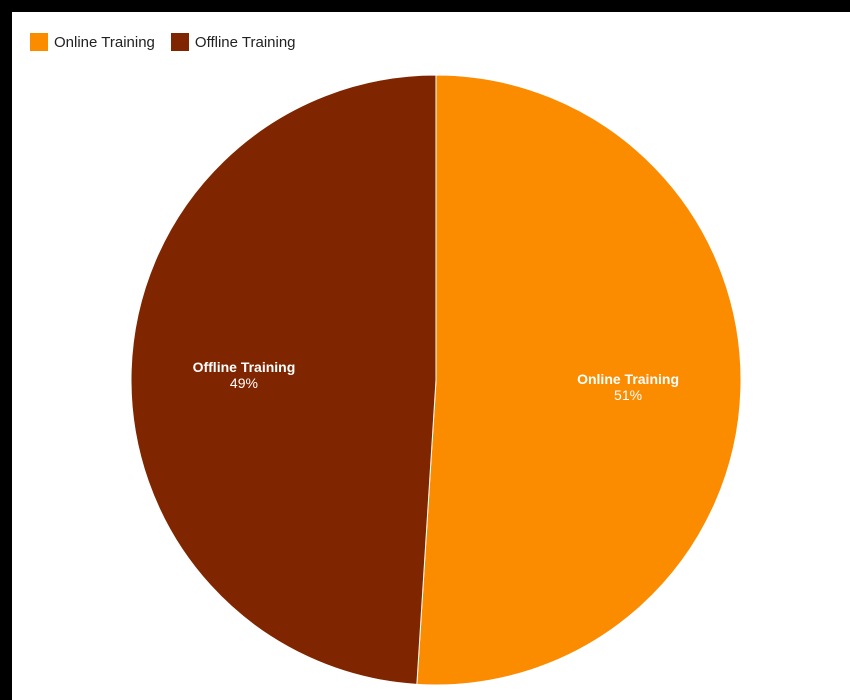 The height and width of the screenshot is (700, 850). What do you see at coordinates (244, 383) in the screenshot?
I see `slice-percent-offline-training: 49%` at bounding box center [244, 383].